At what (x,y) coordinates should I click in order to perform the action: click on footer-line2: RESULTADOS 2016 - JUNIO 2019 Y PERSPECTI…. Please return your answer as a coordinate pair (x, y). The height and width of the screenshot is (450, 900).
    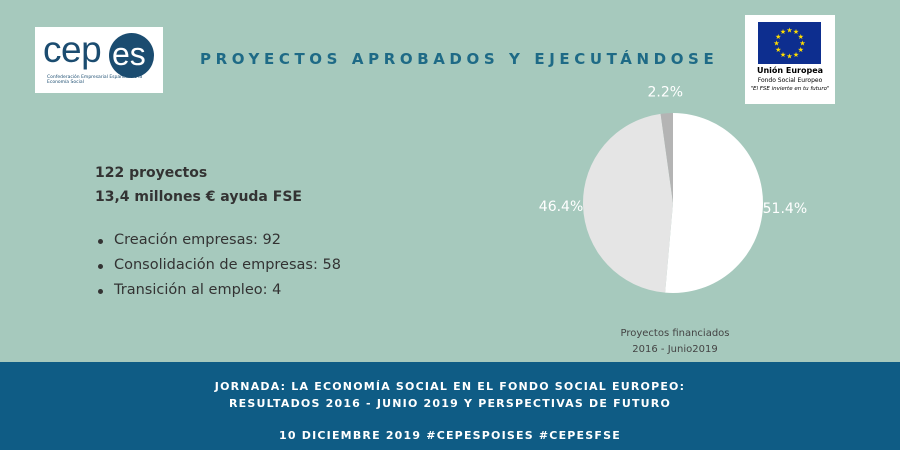
    Looking at the image, I should click on (450, 403).